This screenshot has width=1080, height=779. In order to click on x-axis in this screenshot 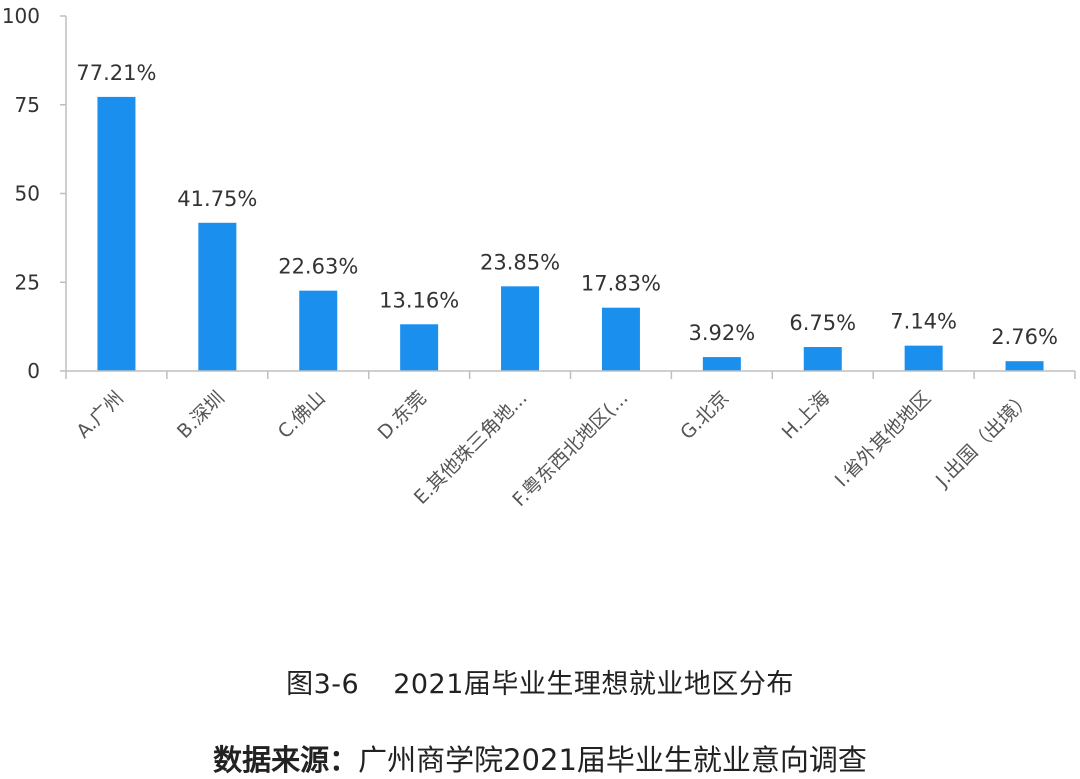, I will do `click(570, 374)`.